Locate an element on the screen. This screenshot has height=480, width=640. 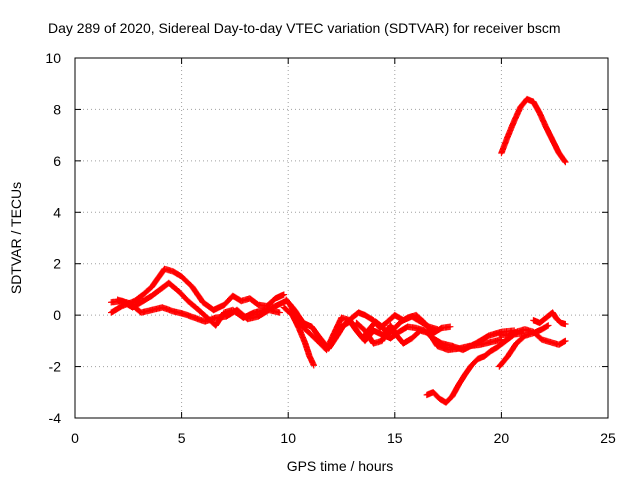
y-tick-label: -2 is located at coordinates (55, 367).